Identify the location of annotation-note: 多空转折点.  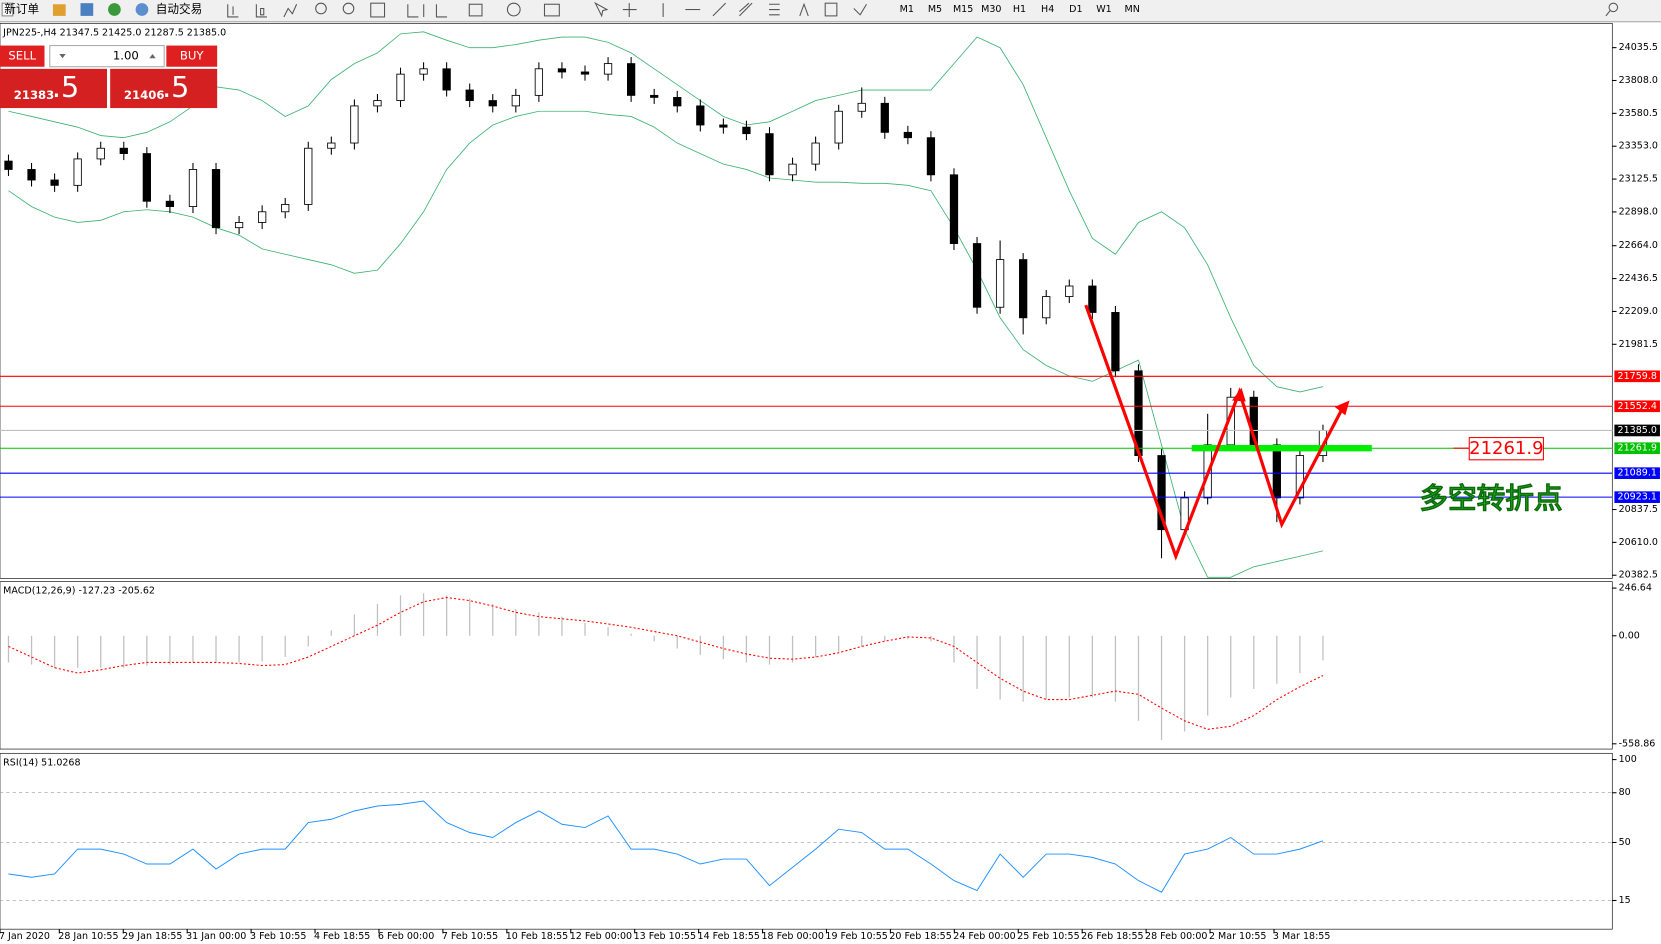
(1490, 498).